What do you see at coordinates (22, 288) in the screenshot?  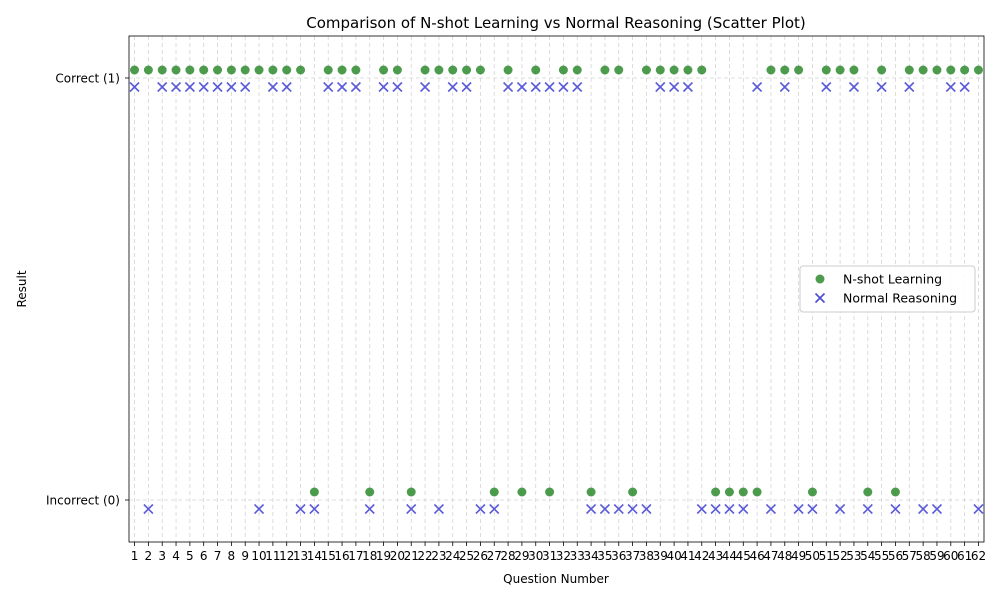 I see `y-axis-label: Result` at bounding box center [22, 288].